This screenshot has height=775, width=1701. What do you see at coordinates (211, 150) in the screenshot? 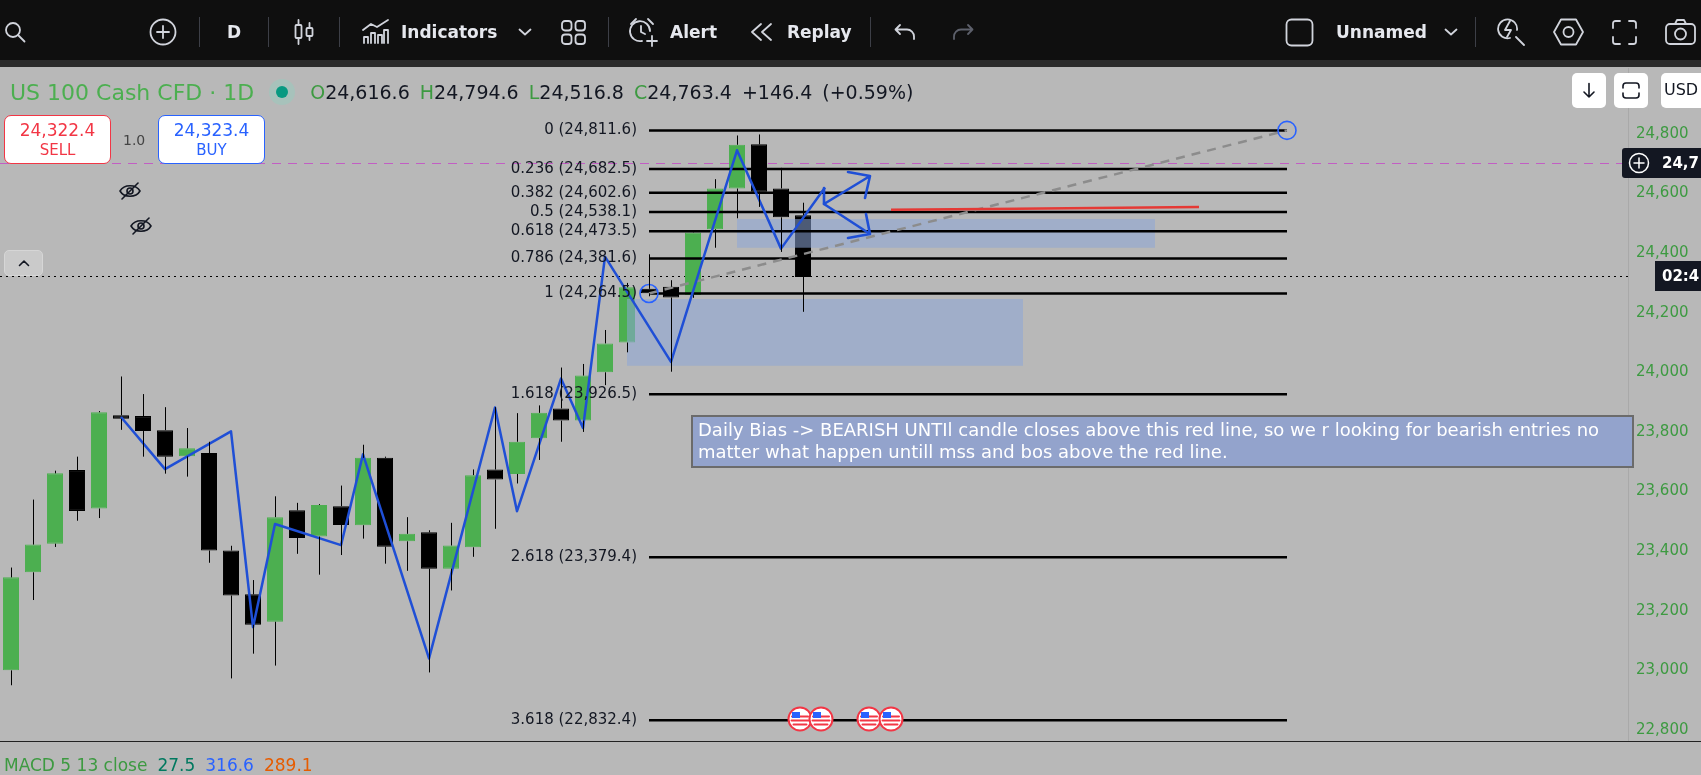
I see `annotation: BUY` at bounding box center [211, 150].